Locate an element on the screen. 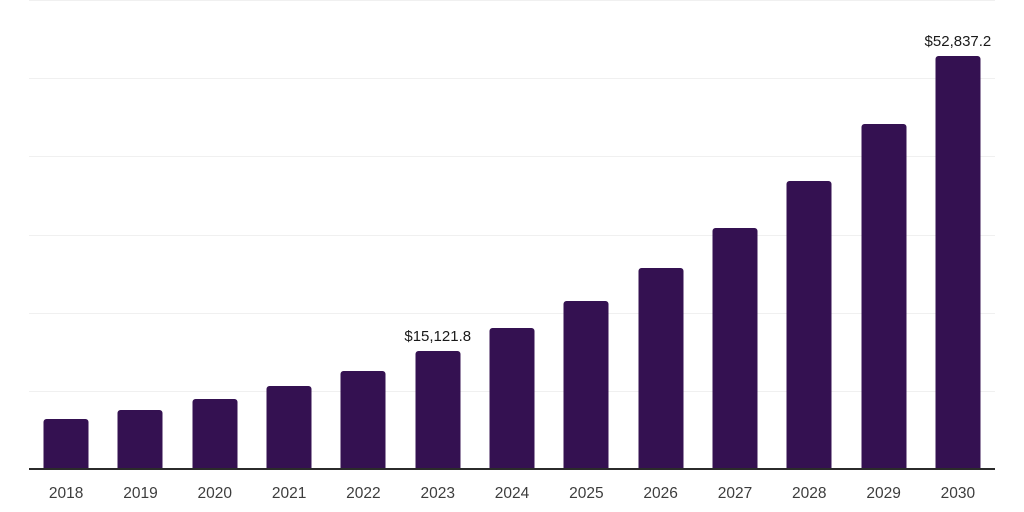 This screenshot has height=512, width=1024. x-tick-label-2028: 2028 is located at coordinates (809, 493).